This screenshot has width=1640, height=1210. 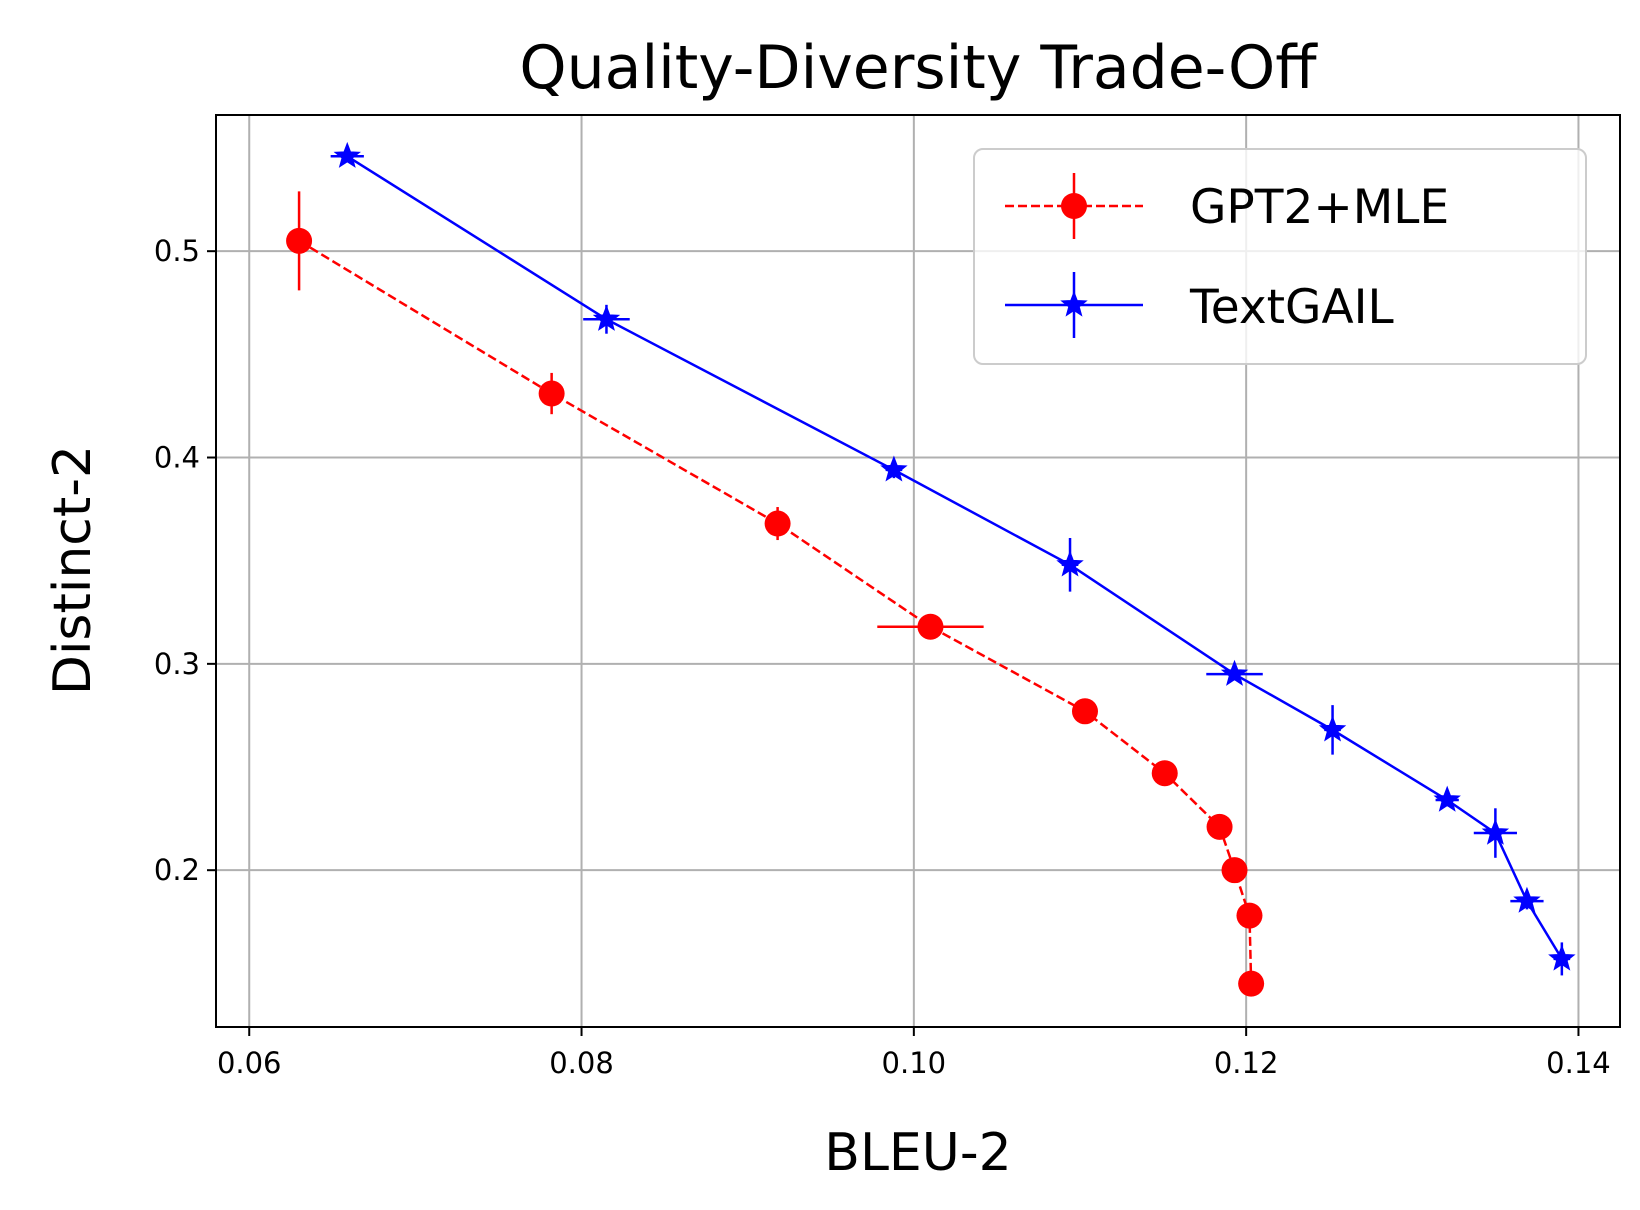 I want to click on x-axis-label: BLEU-2, so click(x=917, y=1153).